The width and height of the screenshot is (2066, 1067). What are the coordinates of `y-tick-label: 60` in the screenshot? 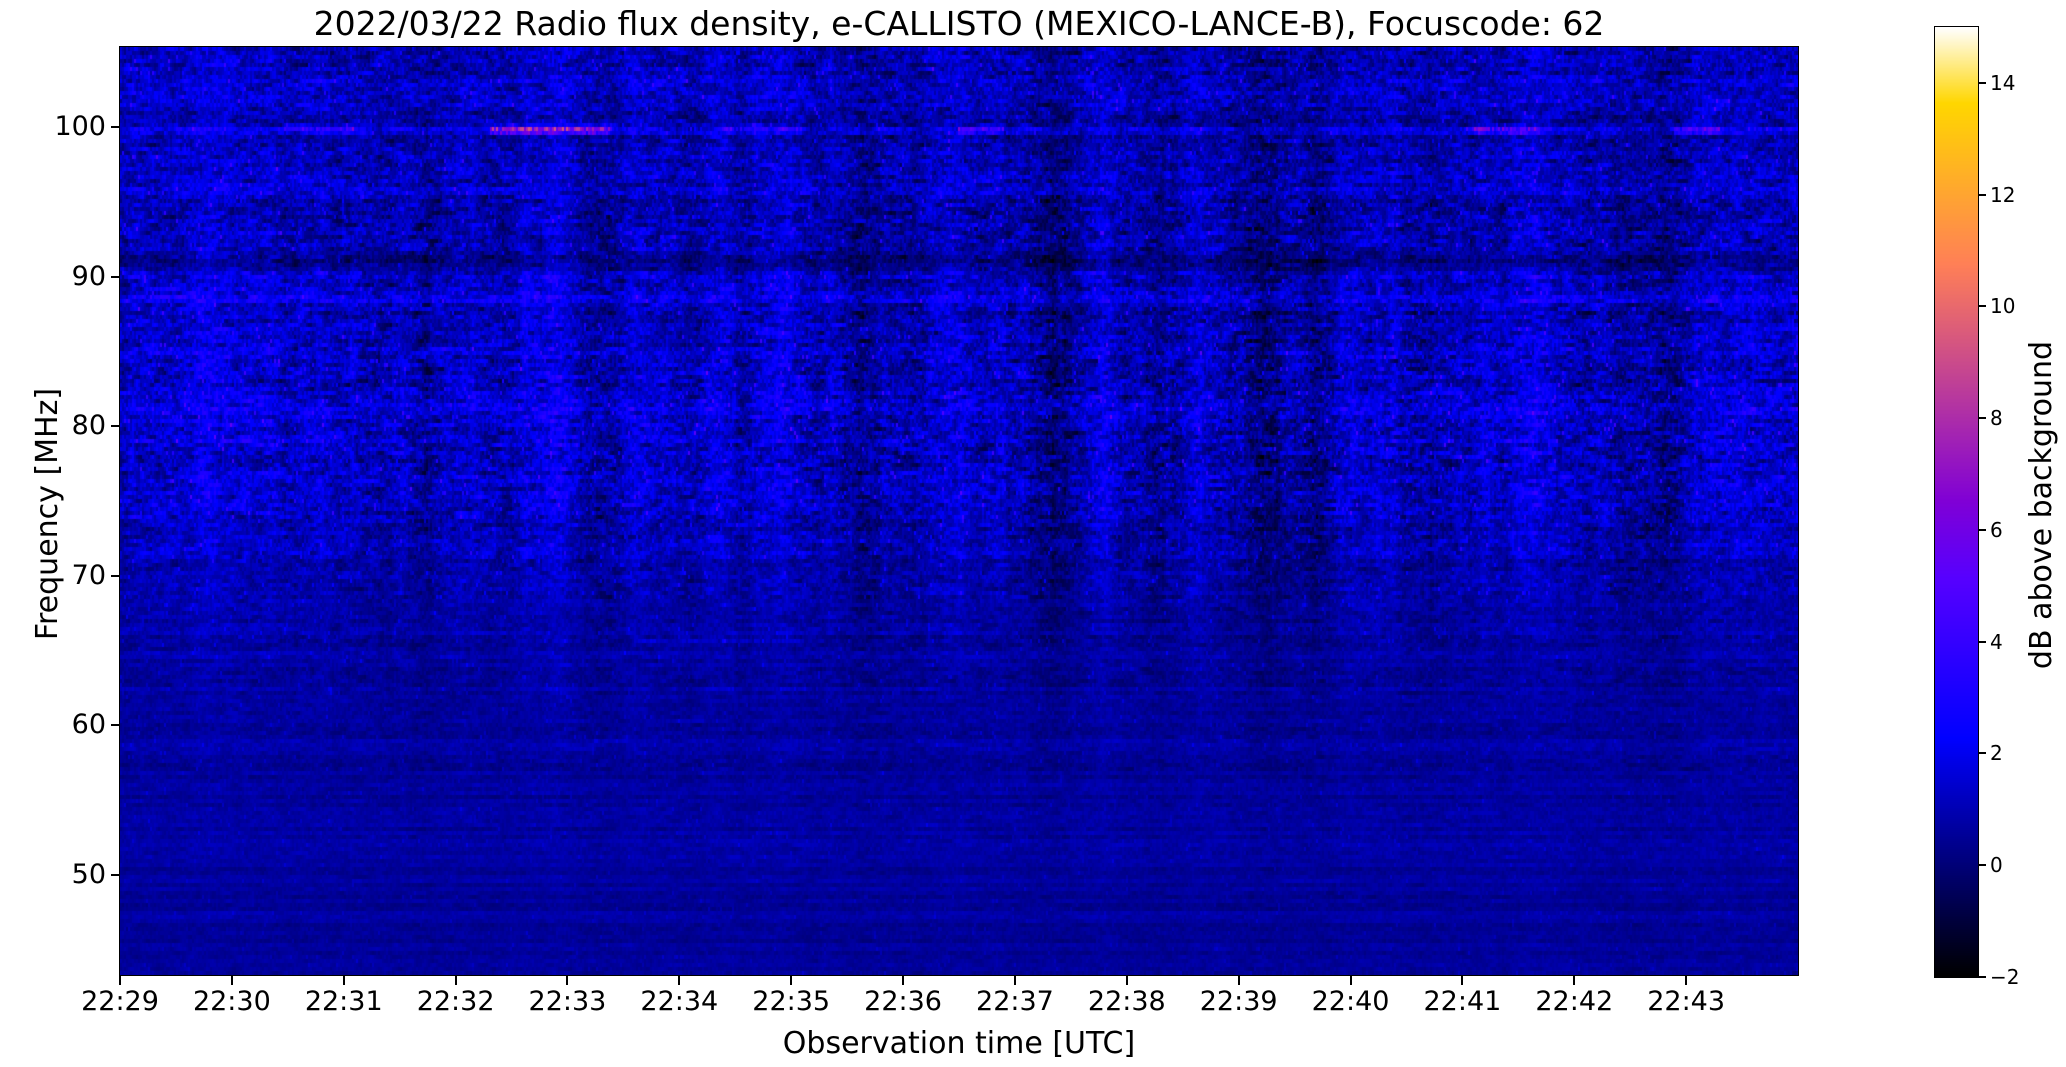 It's located at (88, 725).